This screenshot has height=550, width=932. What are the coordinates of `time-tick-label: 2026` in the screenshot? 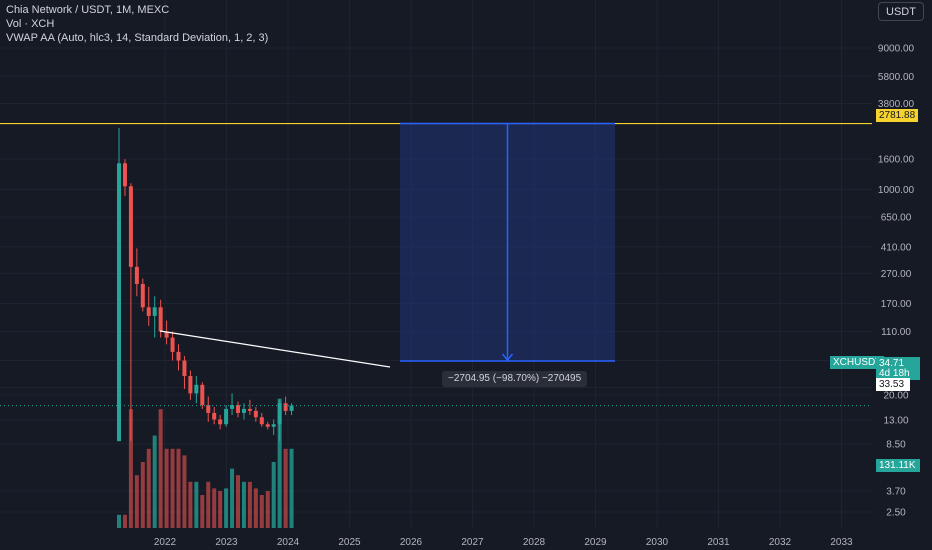 It's located at (411, 542).